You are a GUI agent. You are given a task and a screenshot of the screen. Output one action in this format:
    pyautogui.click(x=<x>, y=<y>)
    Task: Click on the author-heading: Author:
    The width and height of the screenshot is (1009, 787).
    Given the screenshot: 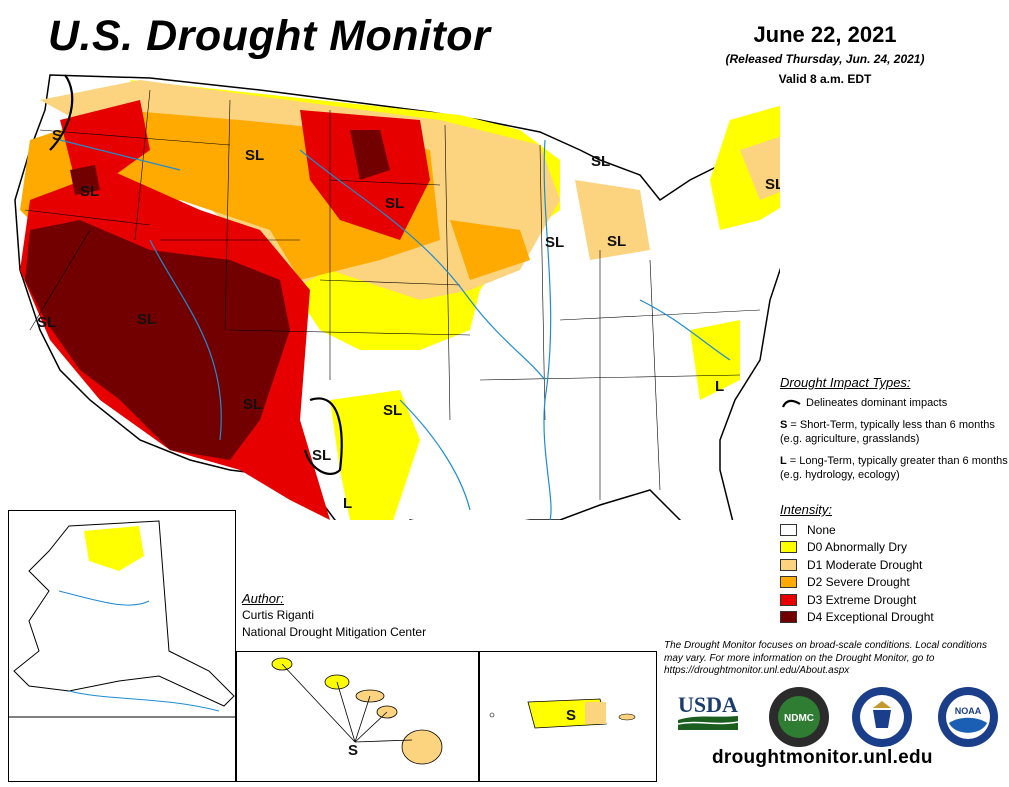 What is the action you would take?
    pyautogui.click(x=263, y=598)
    